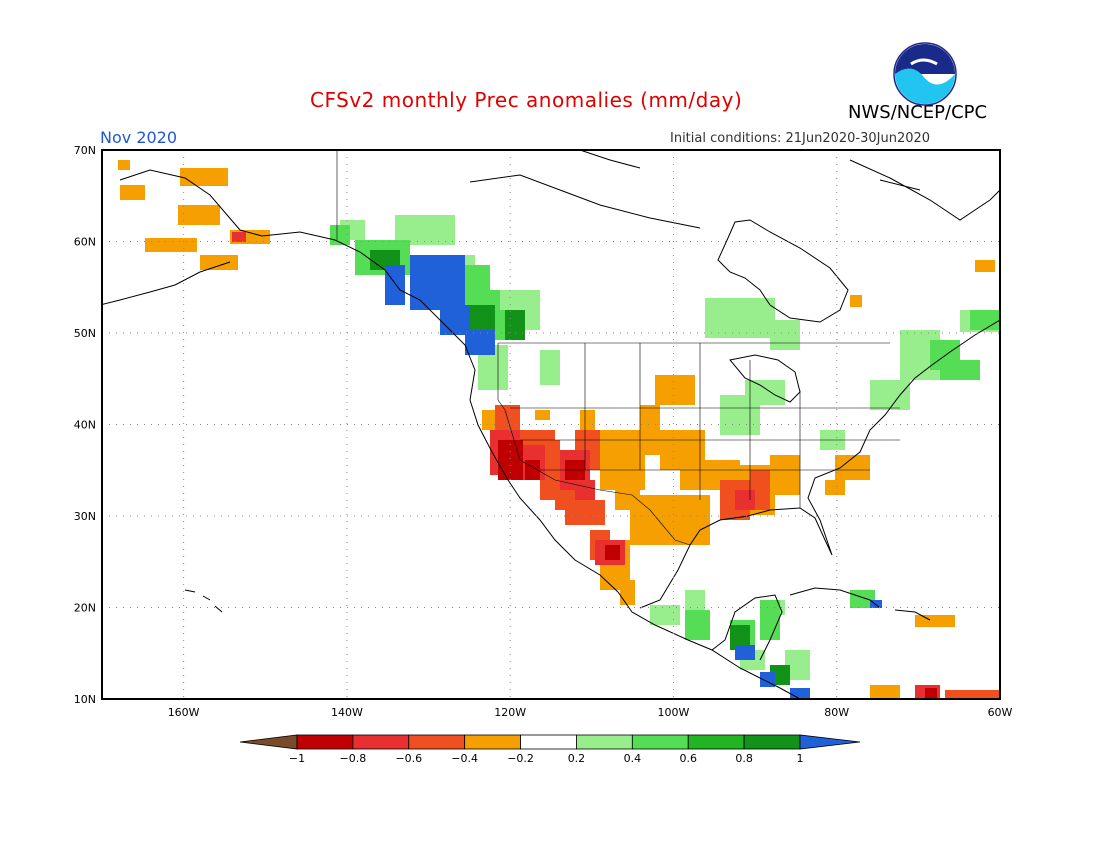 The image size is (1100, 850). What do you see at coordinates (783, 271) in the screenshot?
I see `hudson-bay` at bounding box center [783, 271].